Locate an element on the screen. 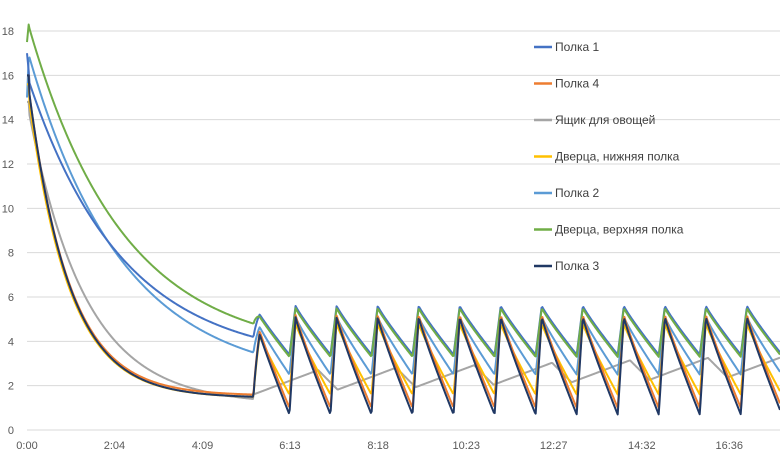 The image size is (780, 474). y-tick-label: 16 is located at coordinates (8, 76).